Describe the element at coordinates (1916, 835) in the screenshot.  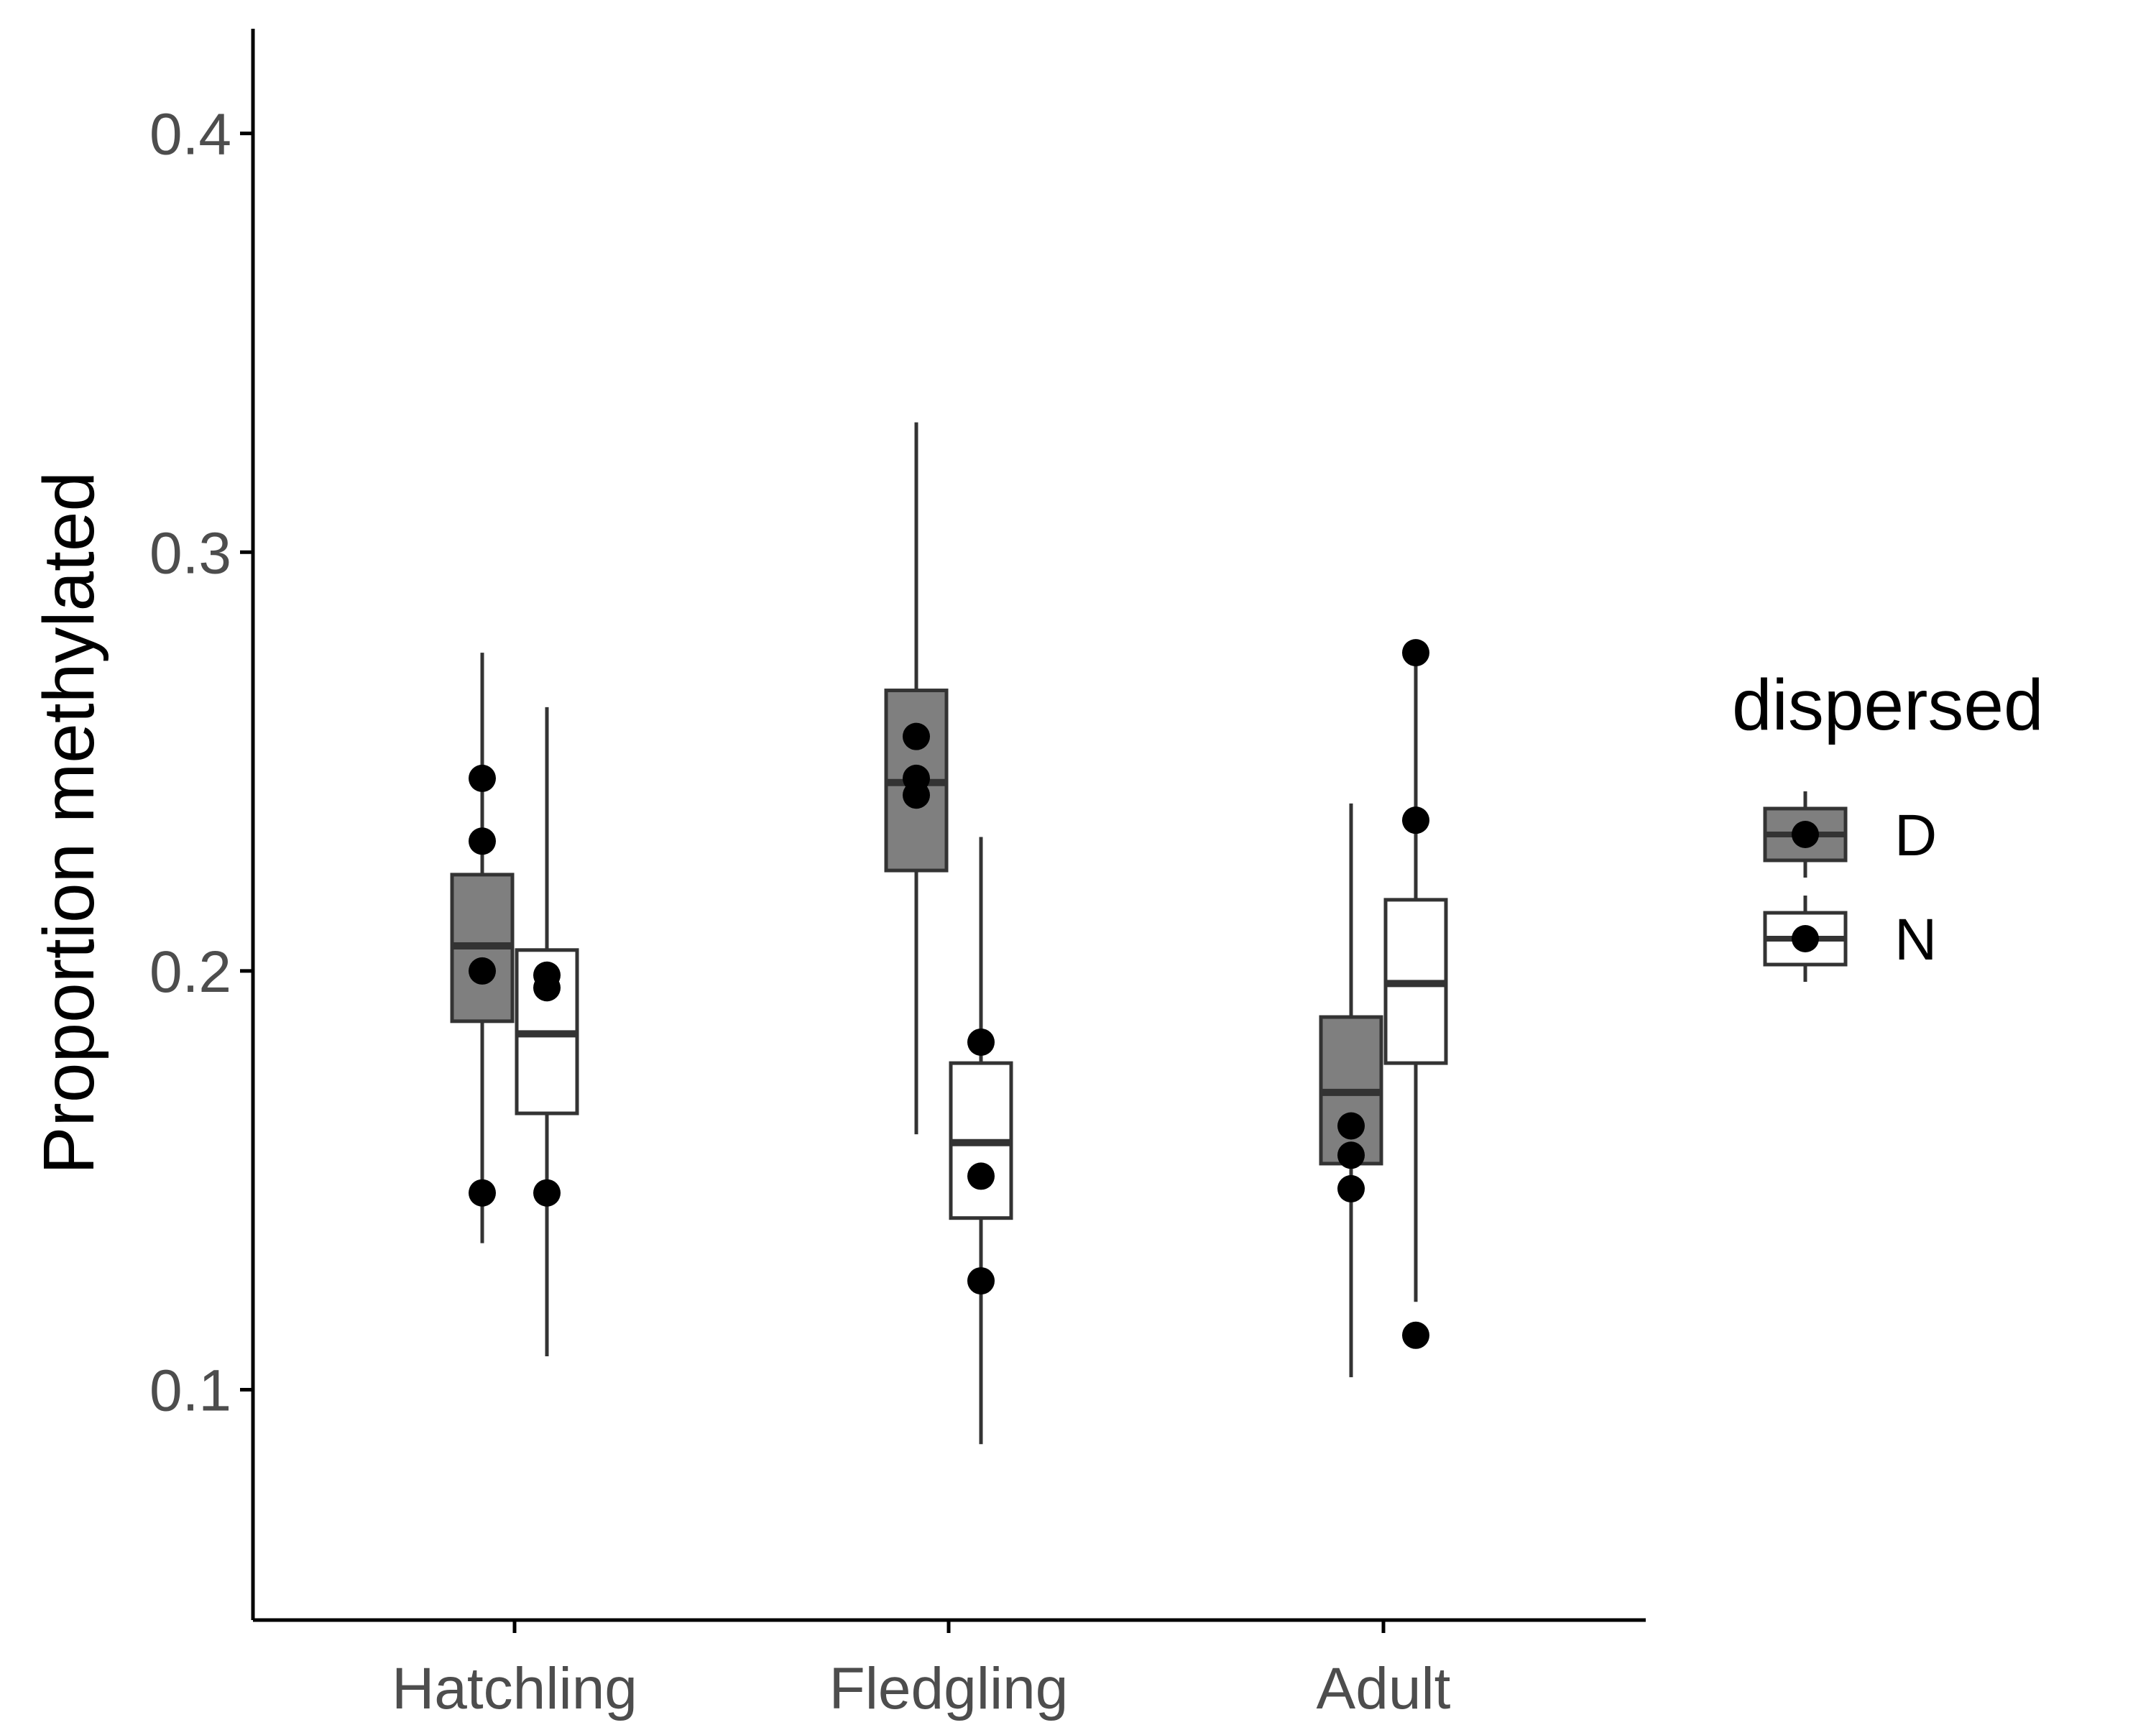
I see `legend-label: D` at that location.